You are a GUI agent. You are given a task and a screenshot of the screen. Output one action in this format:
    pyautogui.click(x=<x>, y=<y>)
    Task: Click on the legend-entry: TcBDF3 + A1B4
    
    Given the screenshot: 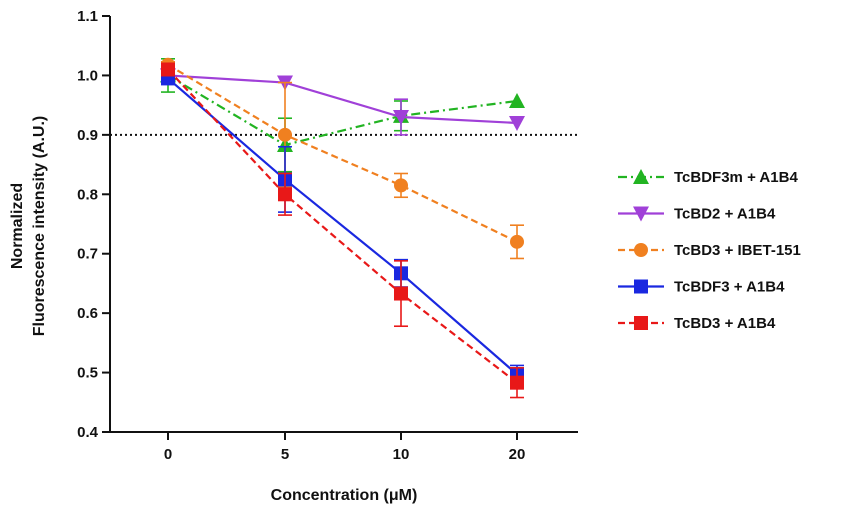 What is the action you would take?
    pyautogui.click(x=701, y=287)
    